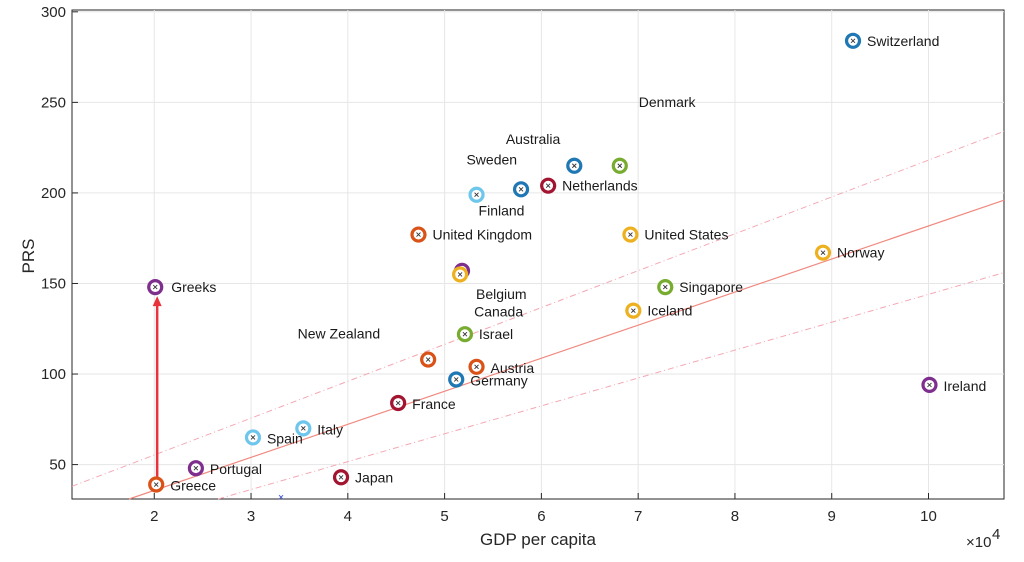  What do you see at coordinates (491, 159) in the screenshot?
I see `point-label-sweden: Sweden` at bounding box center [491, 159].